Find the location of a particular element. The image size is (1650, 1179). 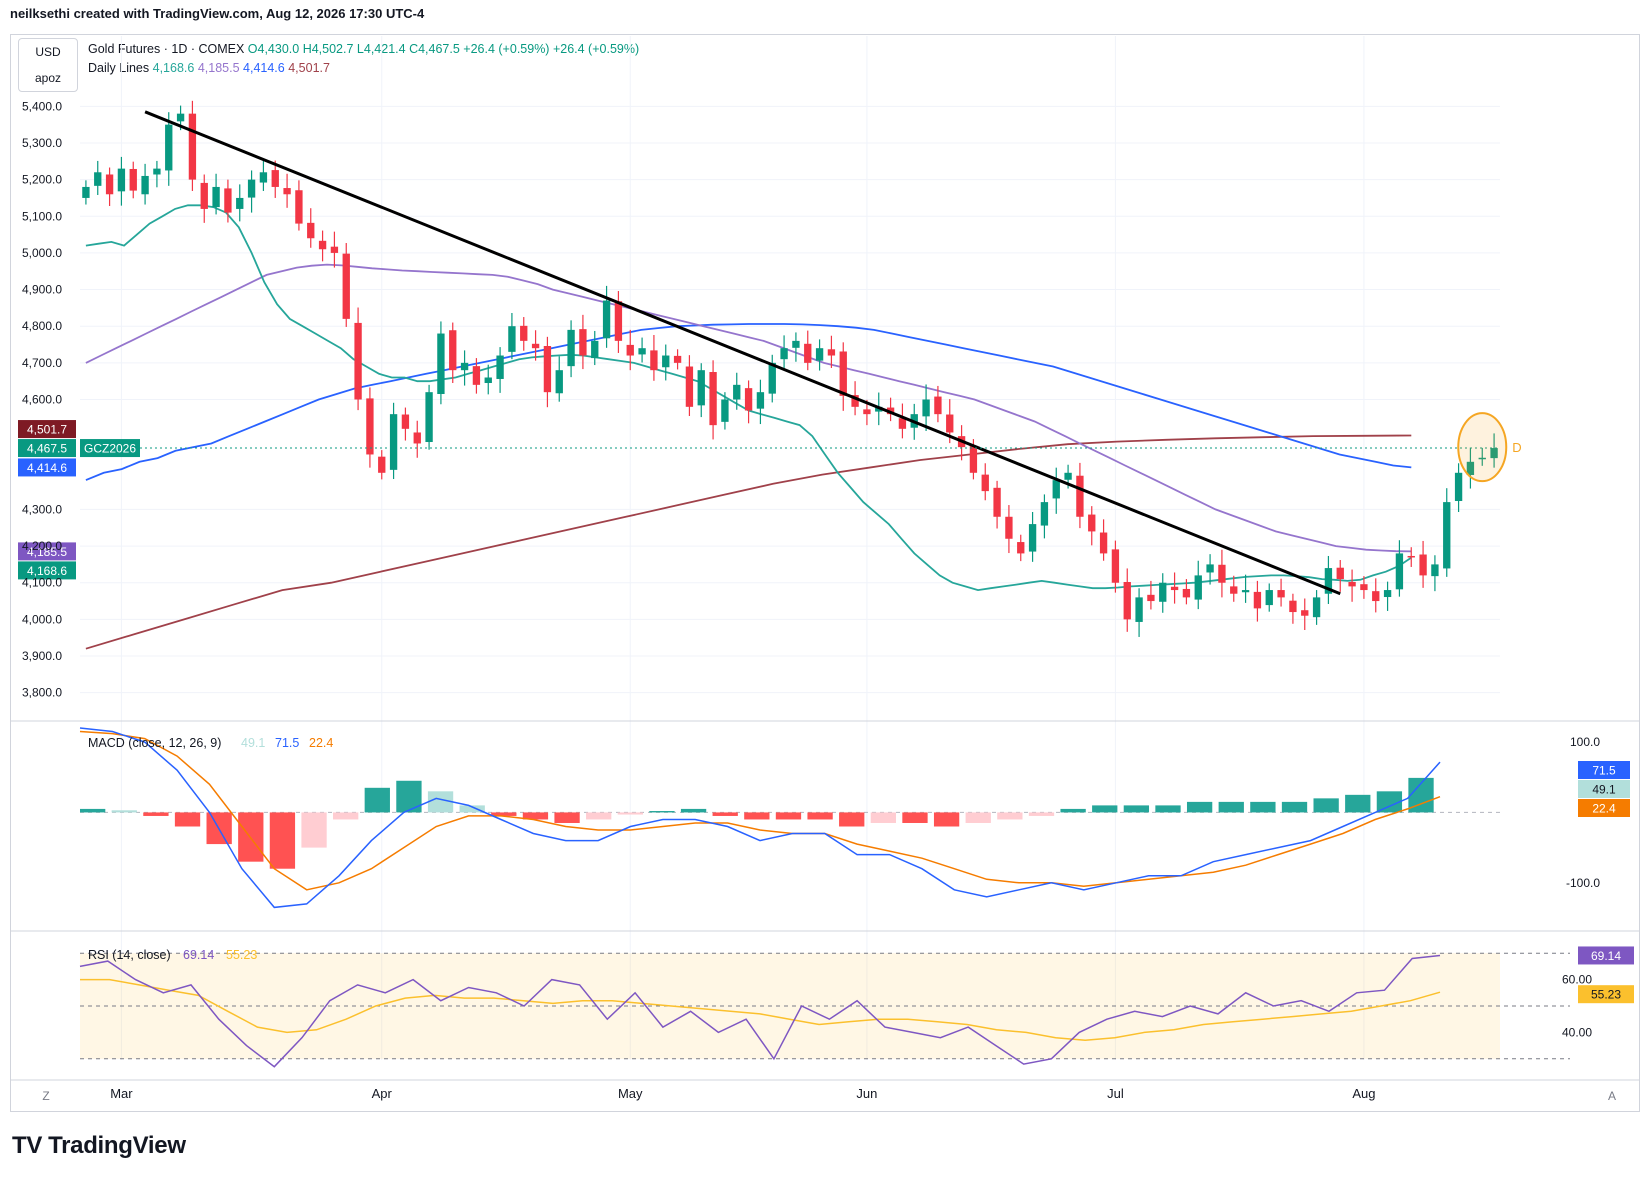

macd-value-text: 71.5 is located at coordinates (1604, 771).